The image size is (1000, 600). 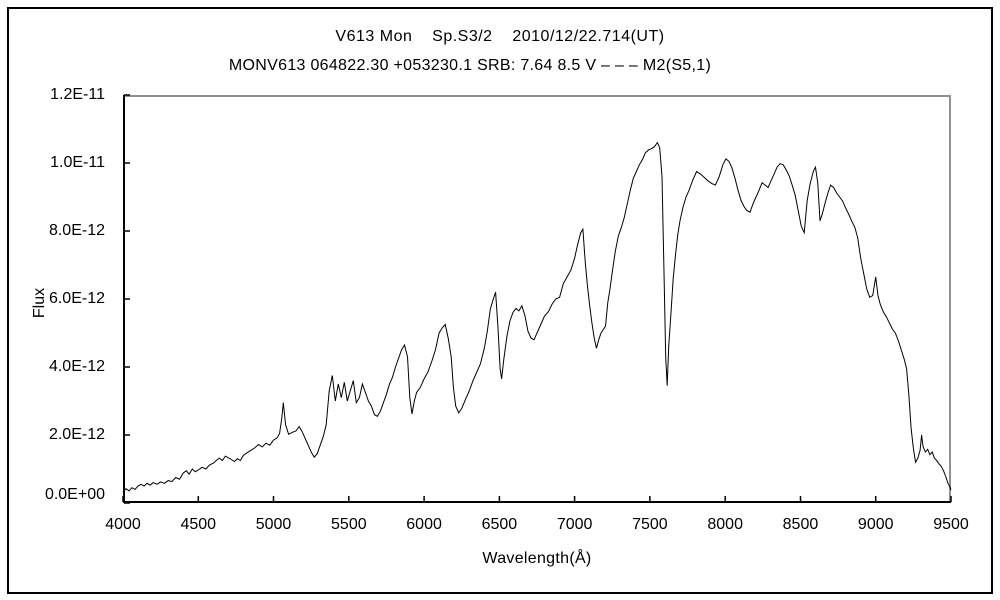 What do you see at coordinates (725, 524) in the screenshot?
I see `x-tick-label: 8000` at bounding box center [725, 524].